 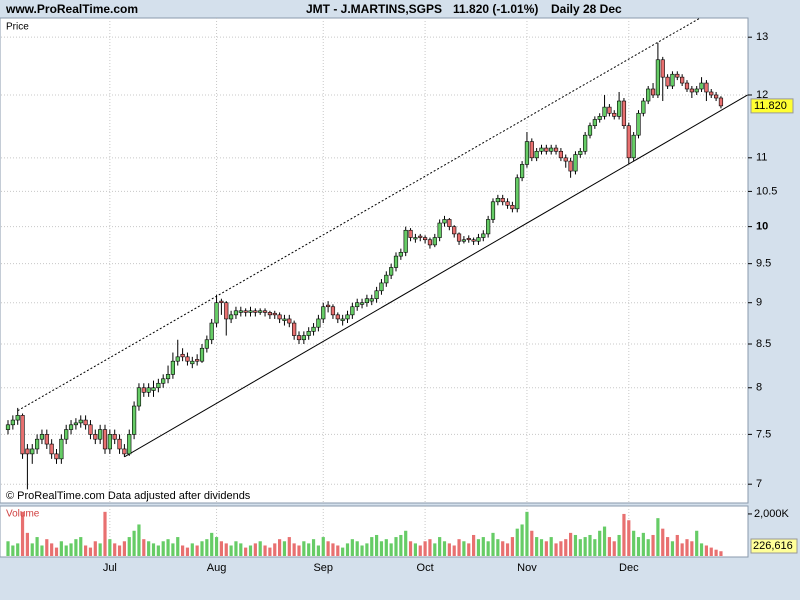 I want to click on y-tick-label: 11, so click(x=761, y=158).